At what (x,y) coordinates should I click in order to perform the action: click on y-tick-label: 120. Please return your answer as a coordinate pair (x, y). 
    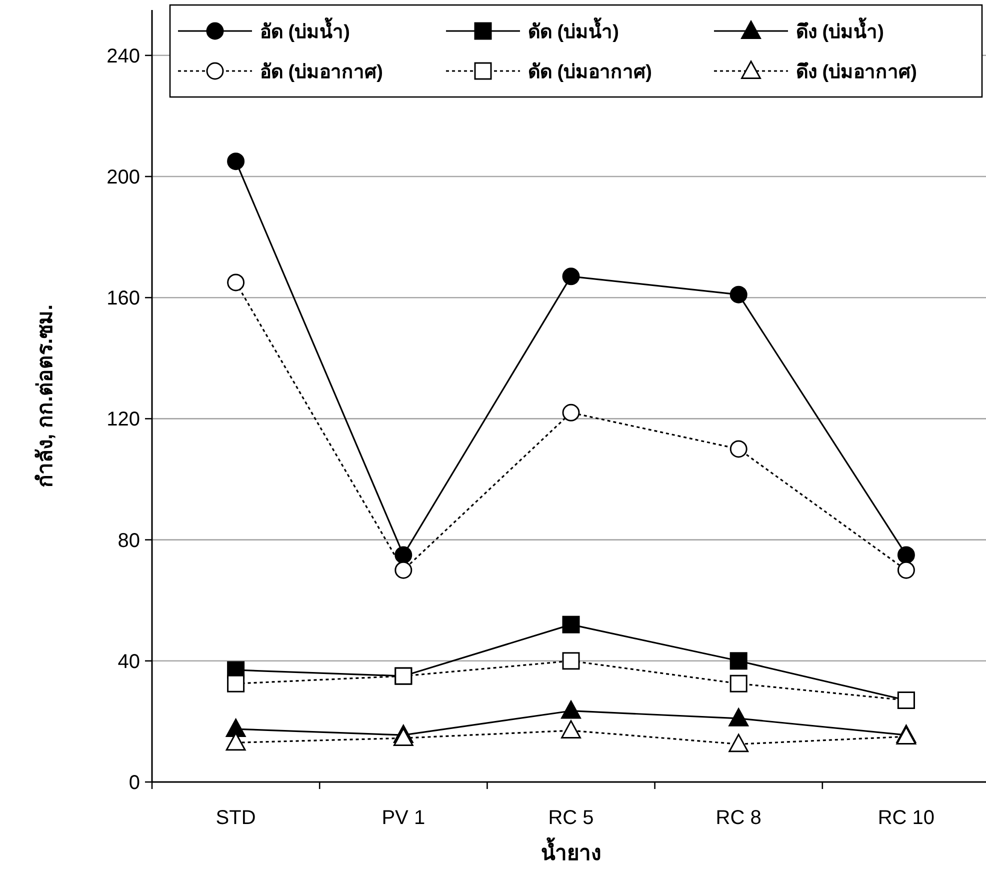
    Looking at the image, I should click on (123, 419).